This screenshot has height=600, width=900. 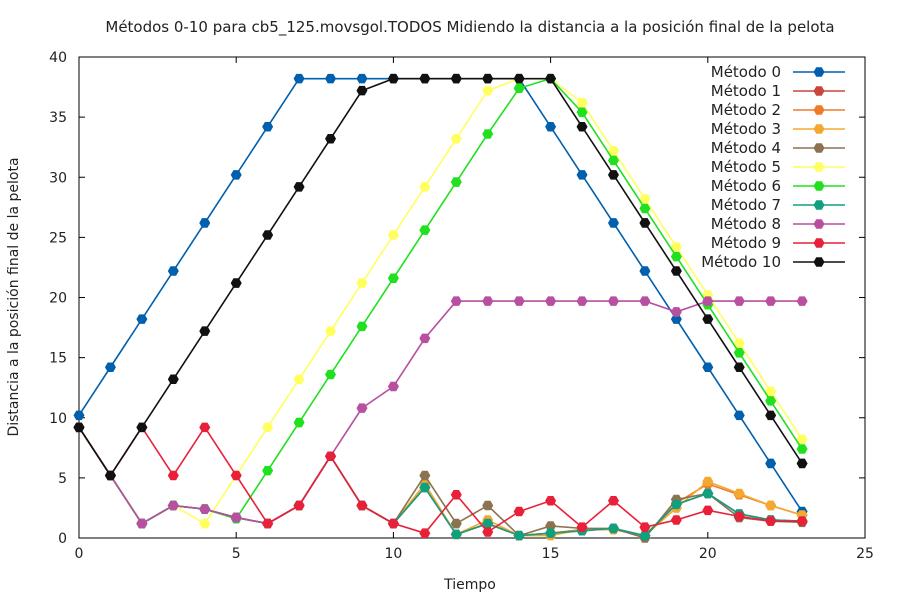 I want to click on series-line, so click(x=440, y=481).